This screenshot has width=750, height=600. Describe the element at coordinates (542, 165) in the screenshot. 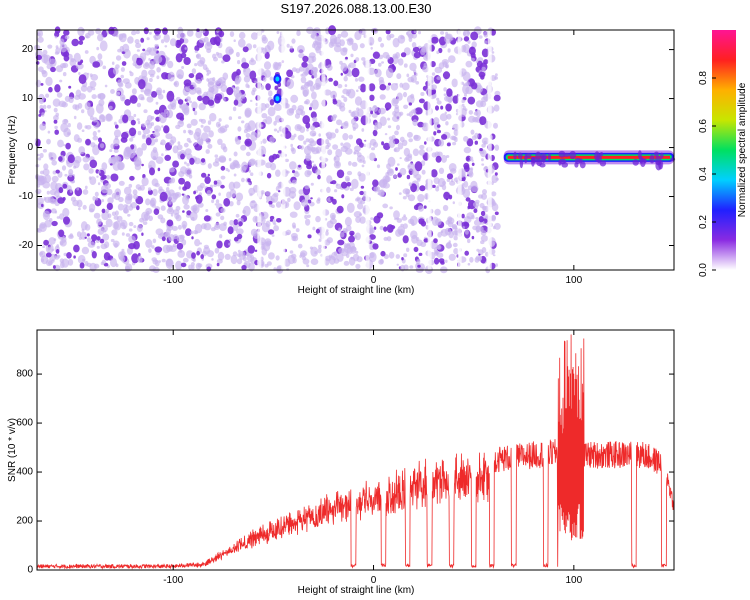

I see `signal-speckle` at that location.